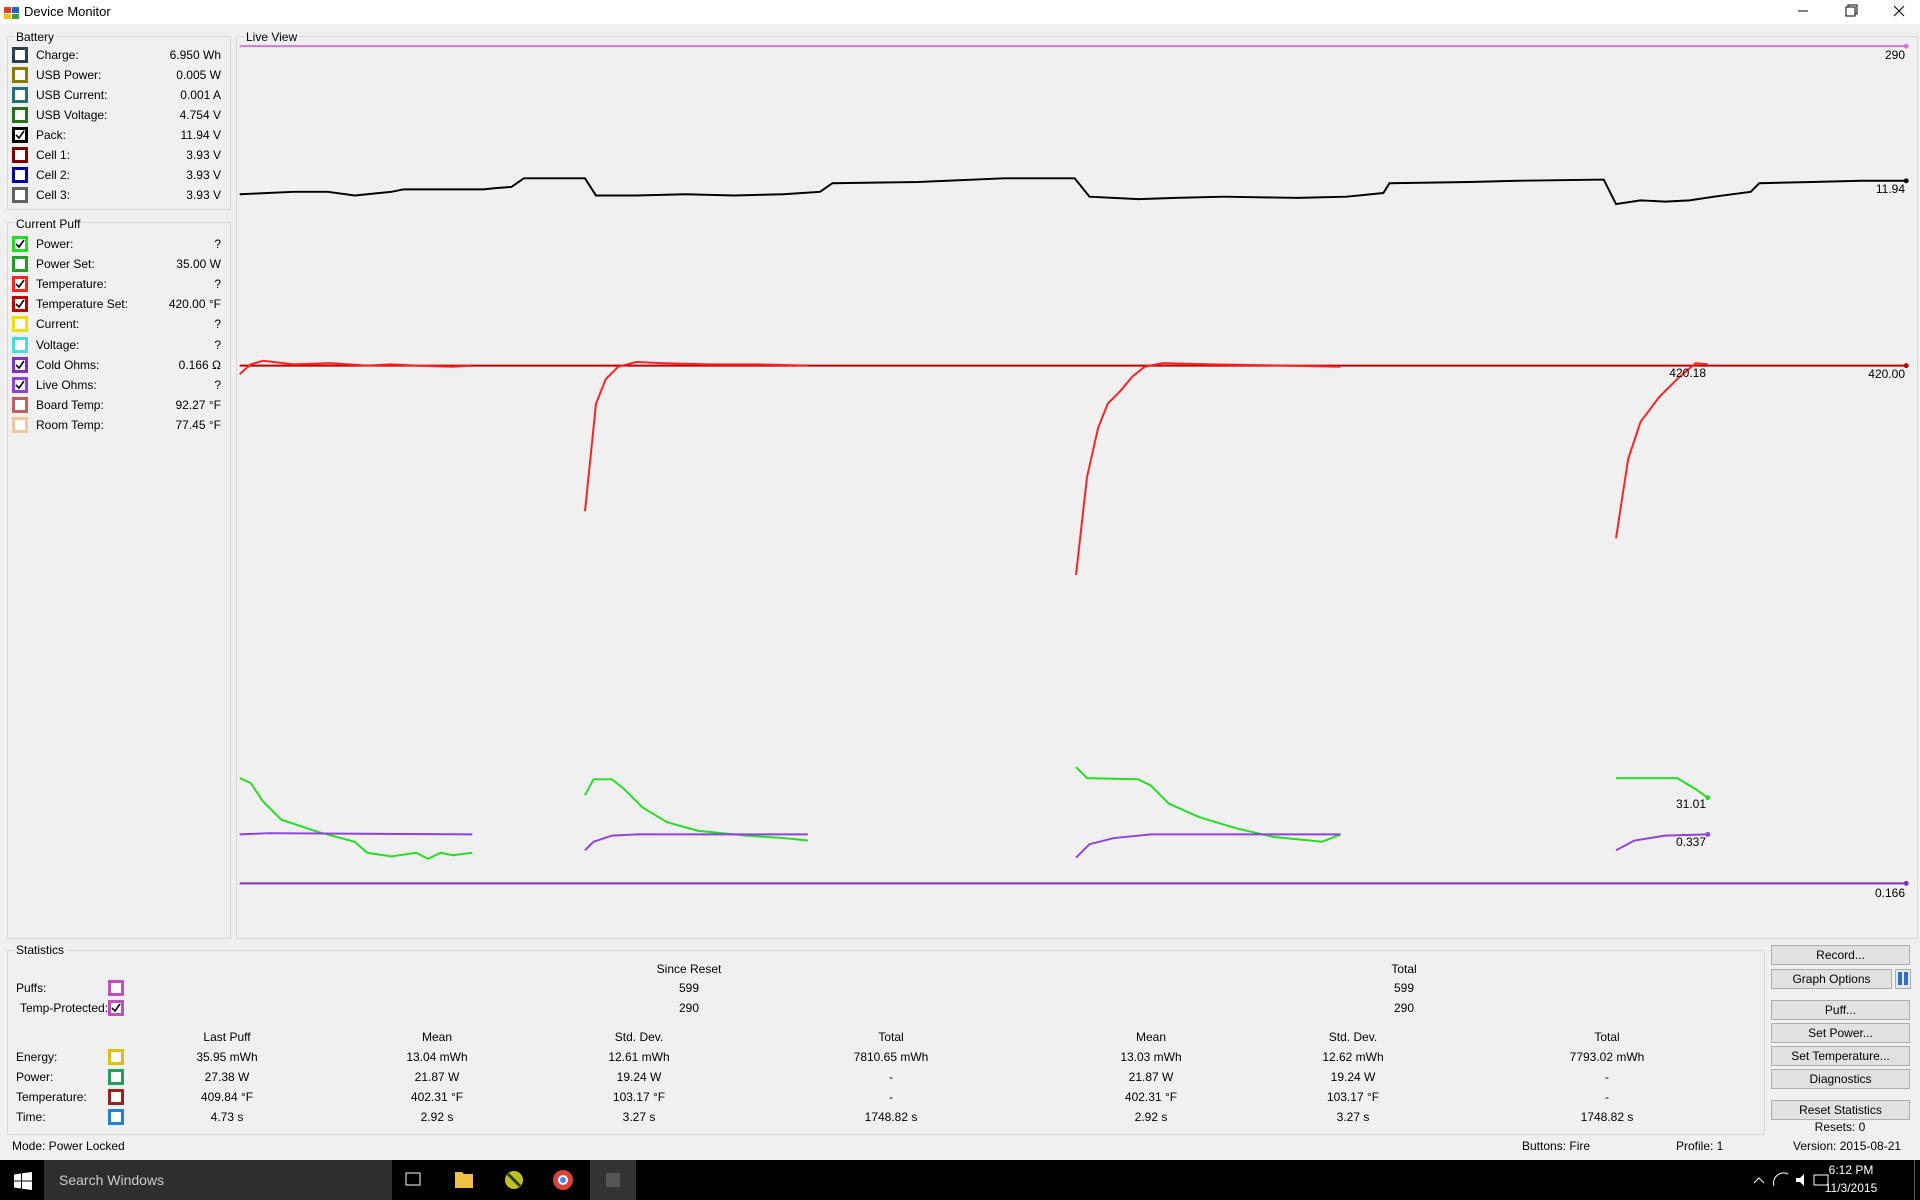 The width and height of the screenshot is (1920, 1200). What do you see at coordinates (48, 224) in the screenshot?
I see `current-puff-title: Current Puff` at bounding box center [48, 224].